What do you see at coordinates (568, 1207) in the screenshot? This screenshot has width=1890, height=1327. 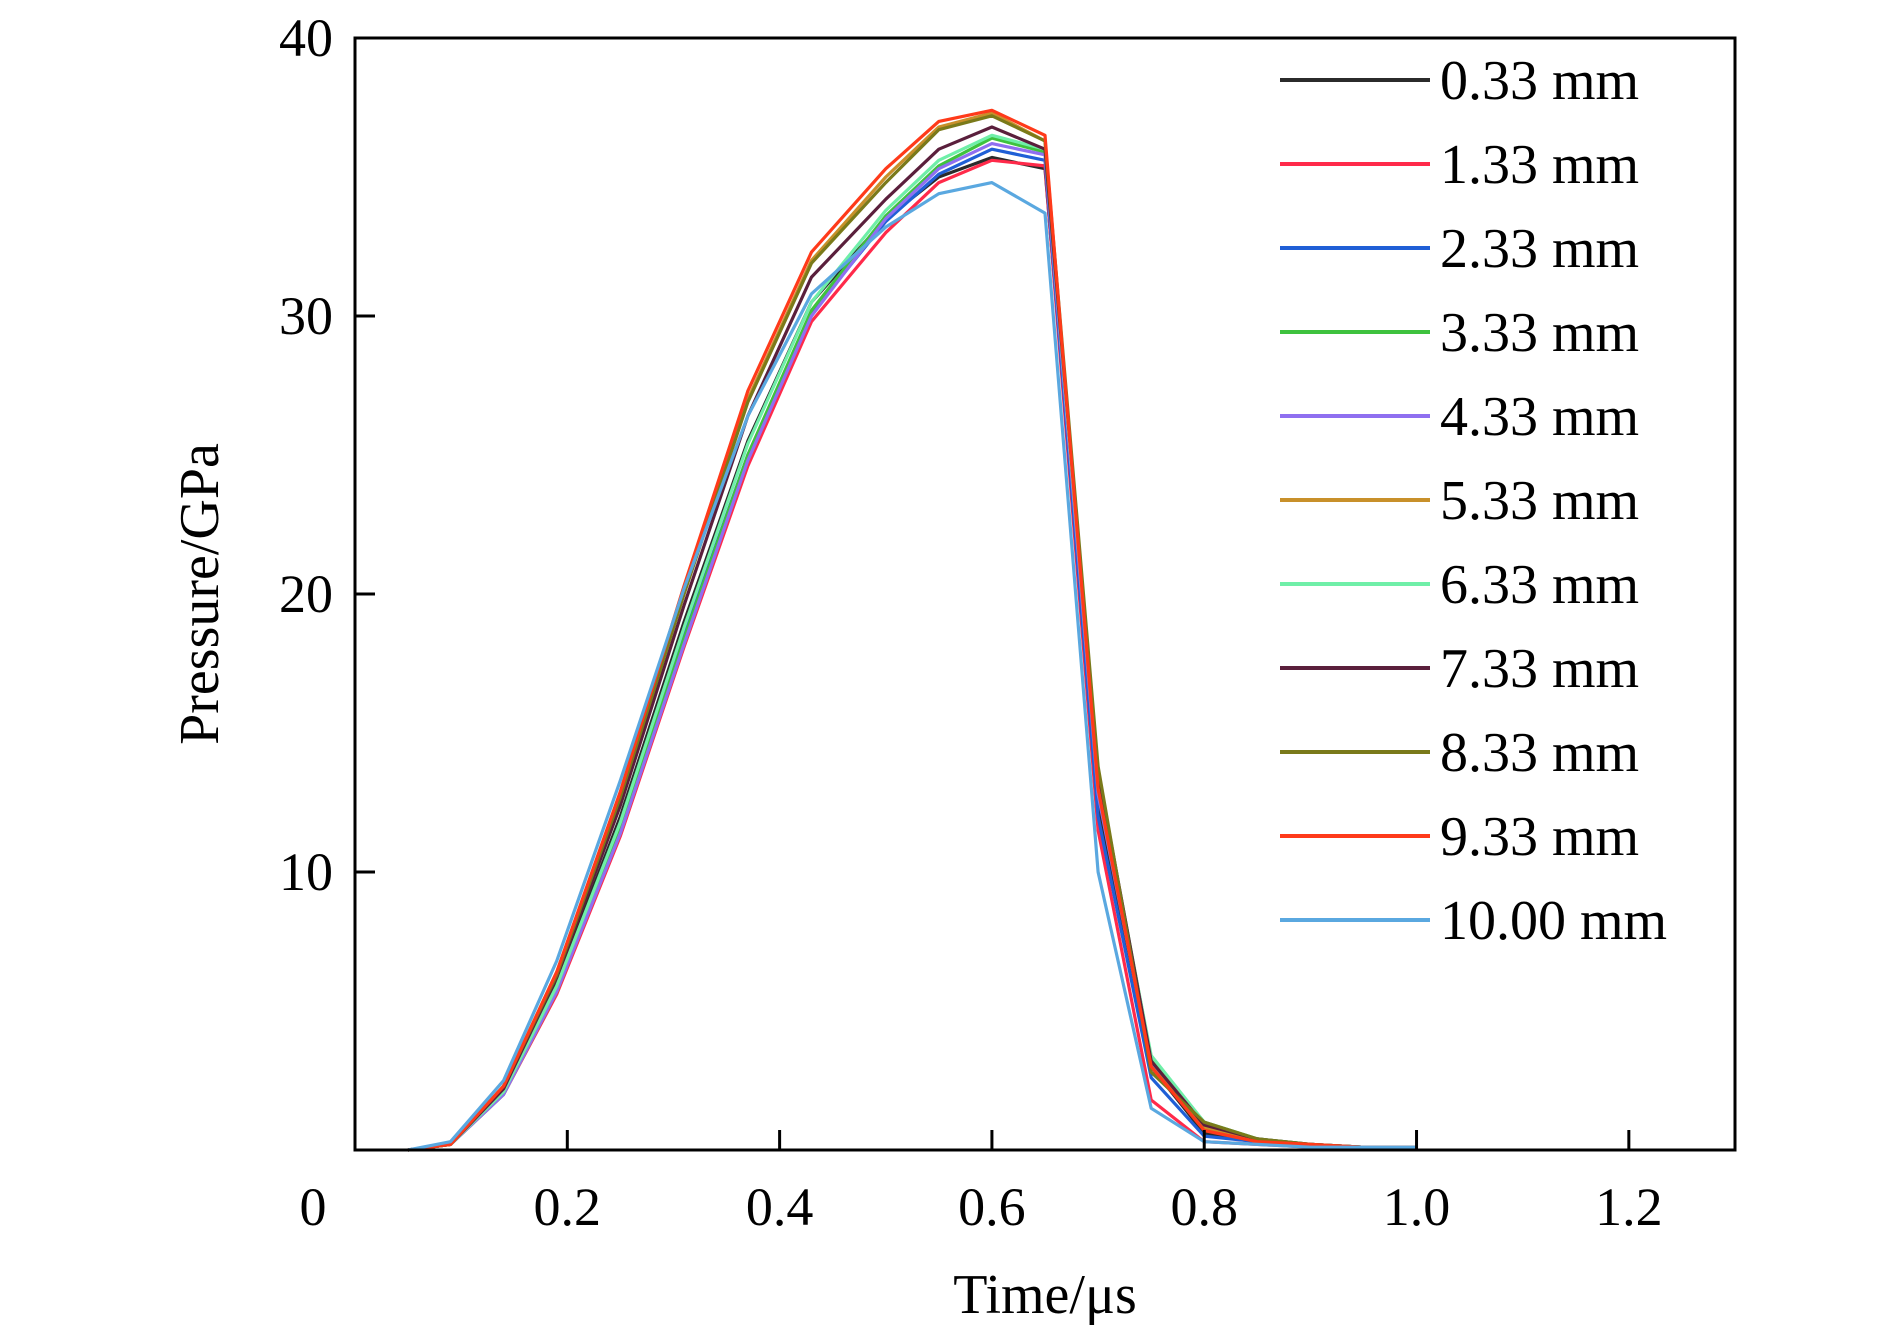 I see `x-tick-label: 0.2` at bounding box center [568, 1207].